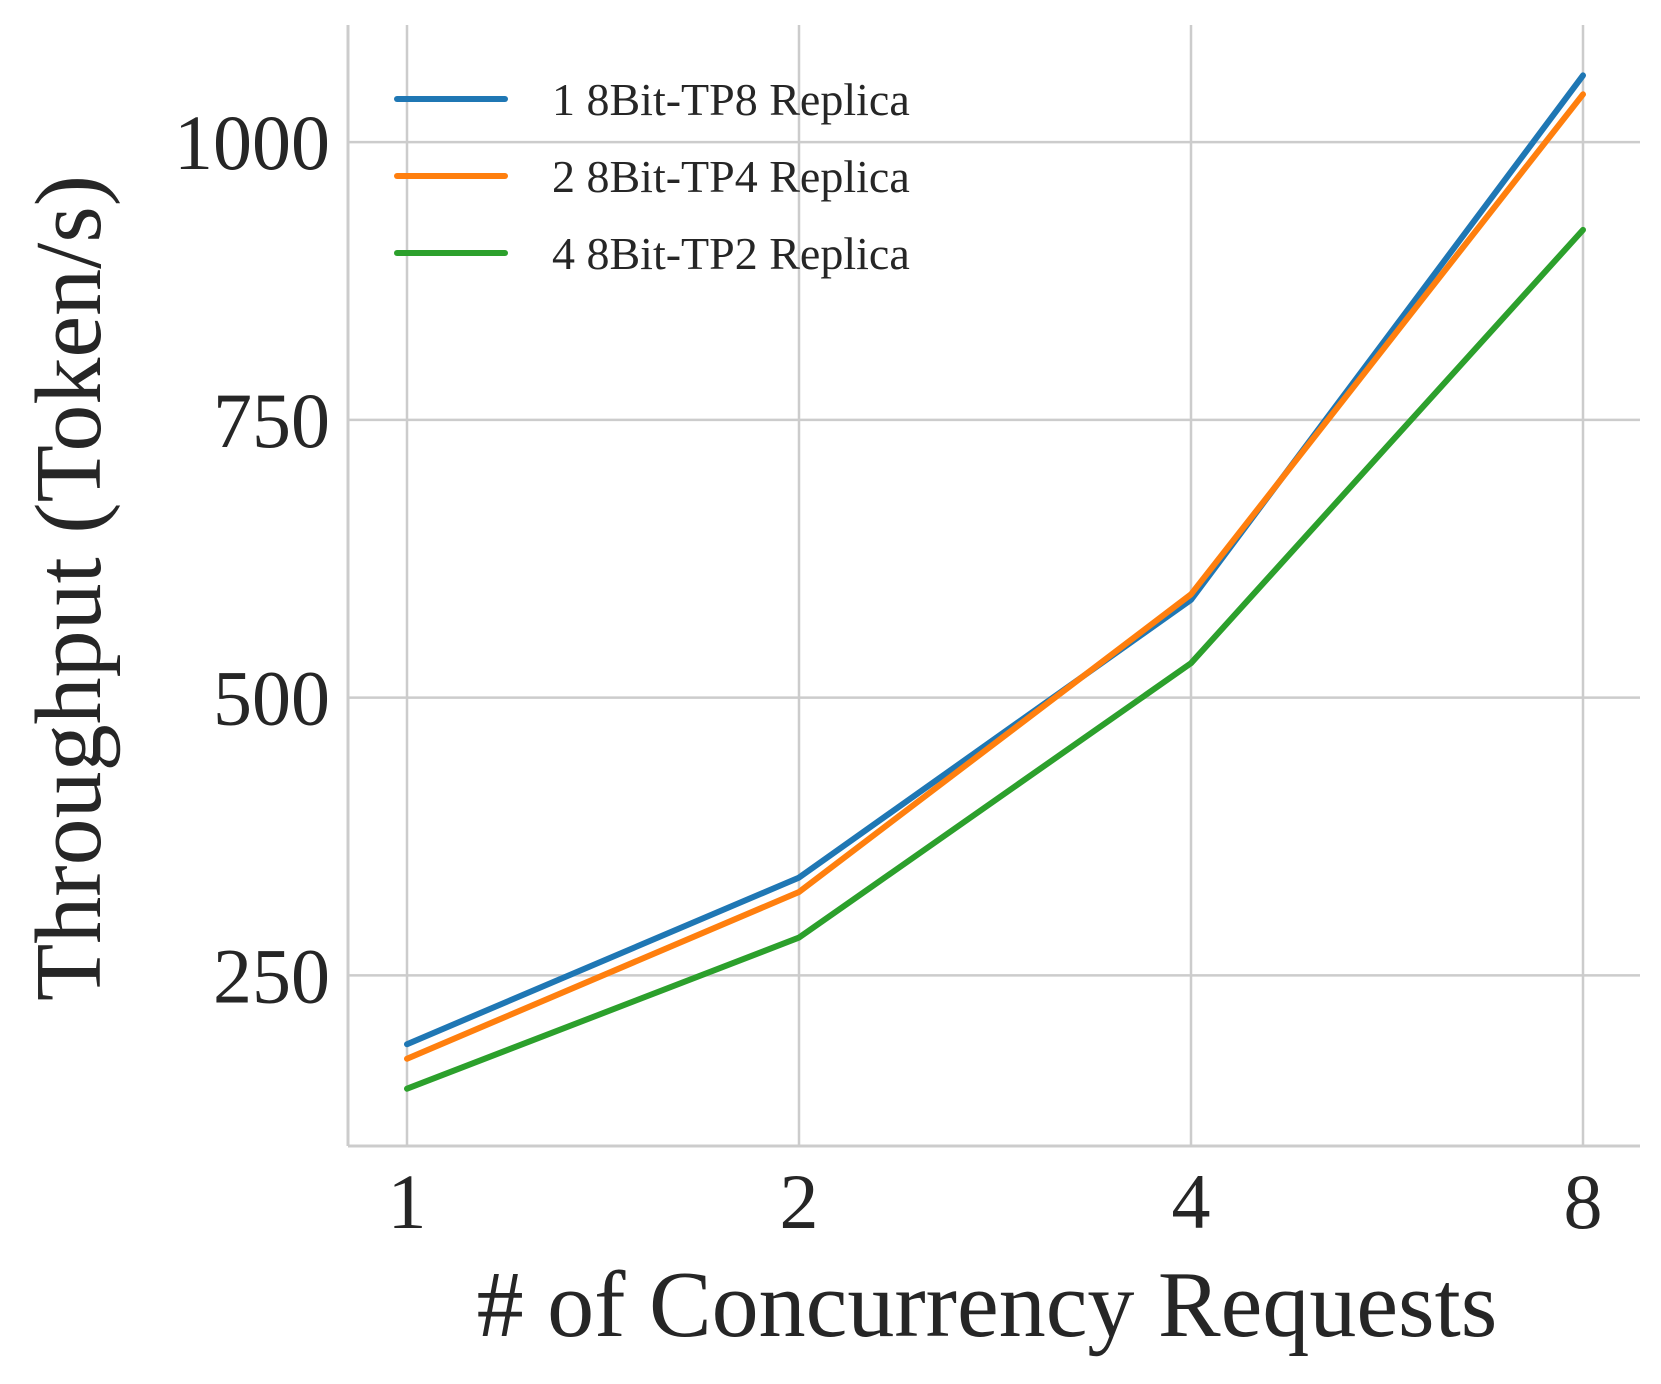 The image size is (1661, 1384). What do you see at coordinates (731, 253) in the screenshot?
I see `legend-label-3: 4 8Bit-TP2 Replica` at bounding box center [731, 253].